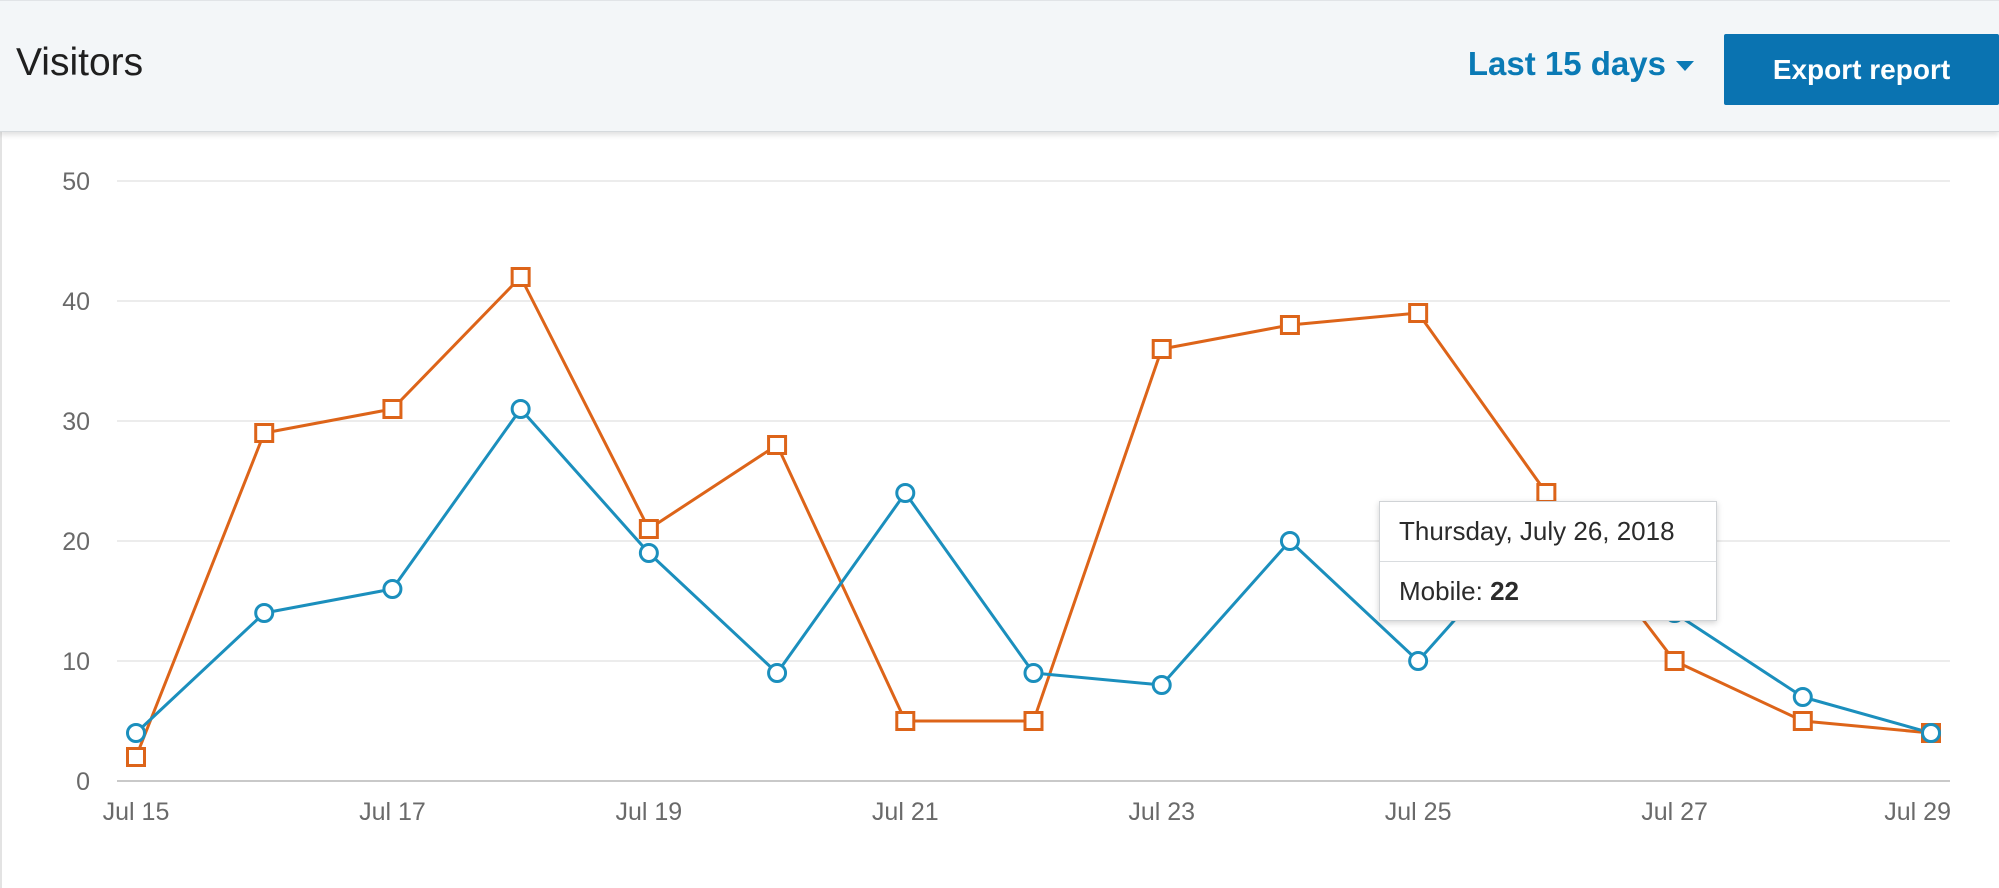 This screenshot has width=1999, height=888. I want to click on tooltip-series-label: Mobile:, so click(1441, 591).